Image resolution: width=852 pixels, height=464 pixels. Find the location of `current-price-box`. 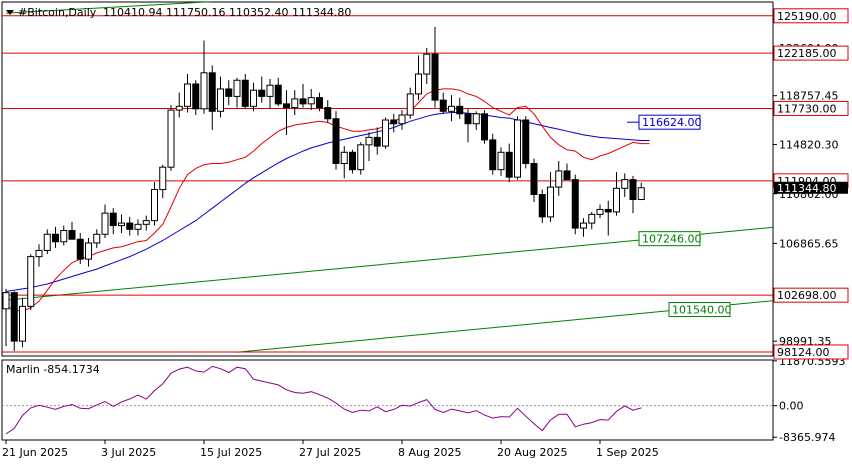

current-price-box is located at coordinates (811, 187).